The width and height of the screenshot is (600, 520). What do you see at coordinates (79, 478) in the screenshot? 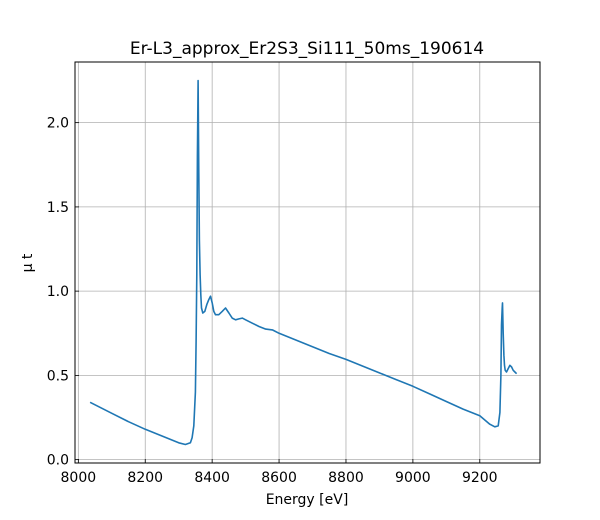
I see `x-tick-label: 8000` at bounding box center [79, 478].